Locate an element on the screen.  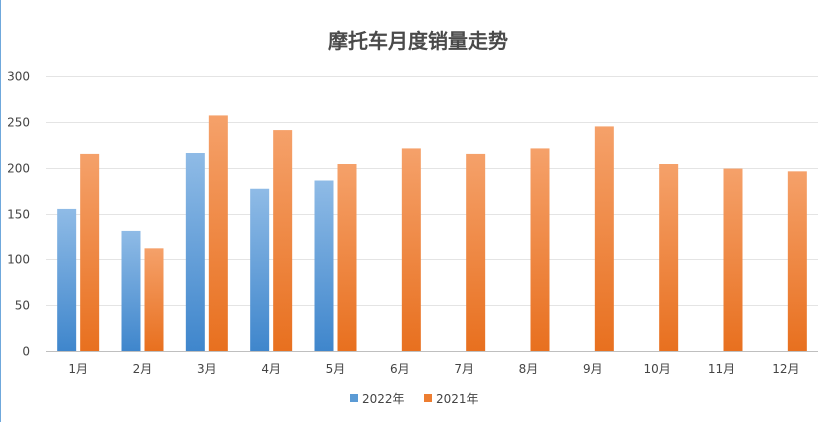
x-axis-ticks: 1月 2月 3月 4月 5月 6月 7月 8月 9月 10月 11月 12月 is located at coordinates (433, 369).